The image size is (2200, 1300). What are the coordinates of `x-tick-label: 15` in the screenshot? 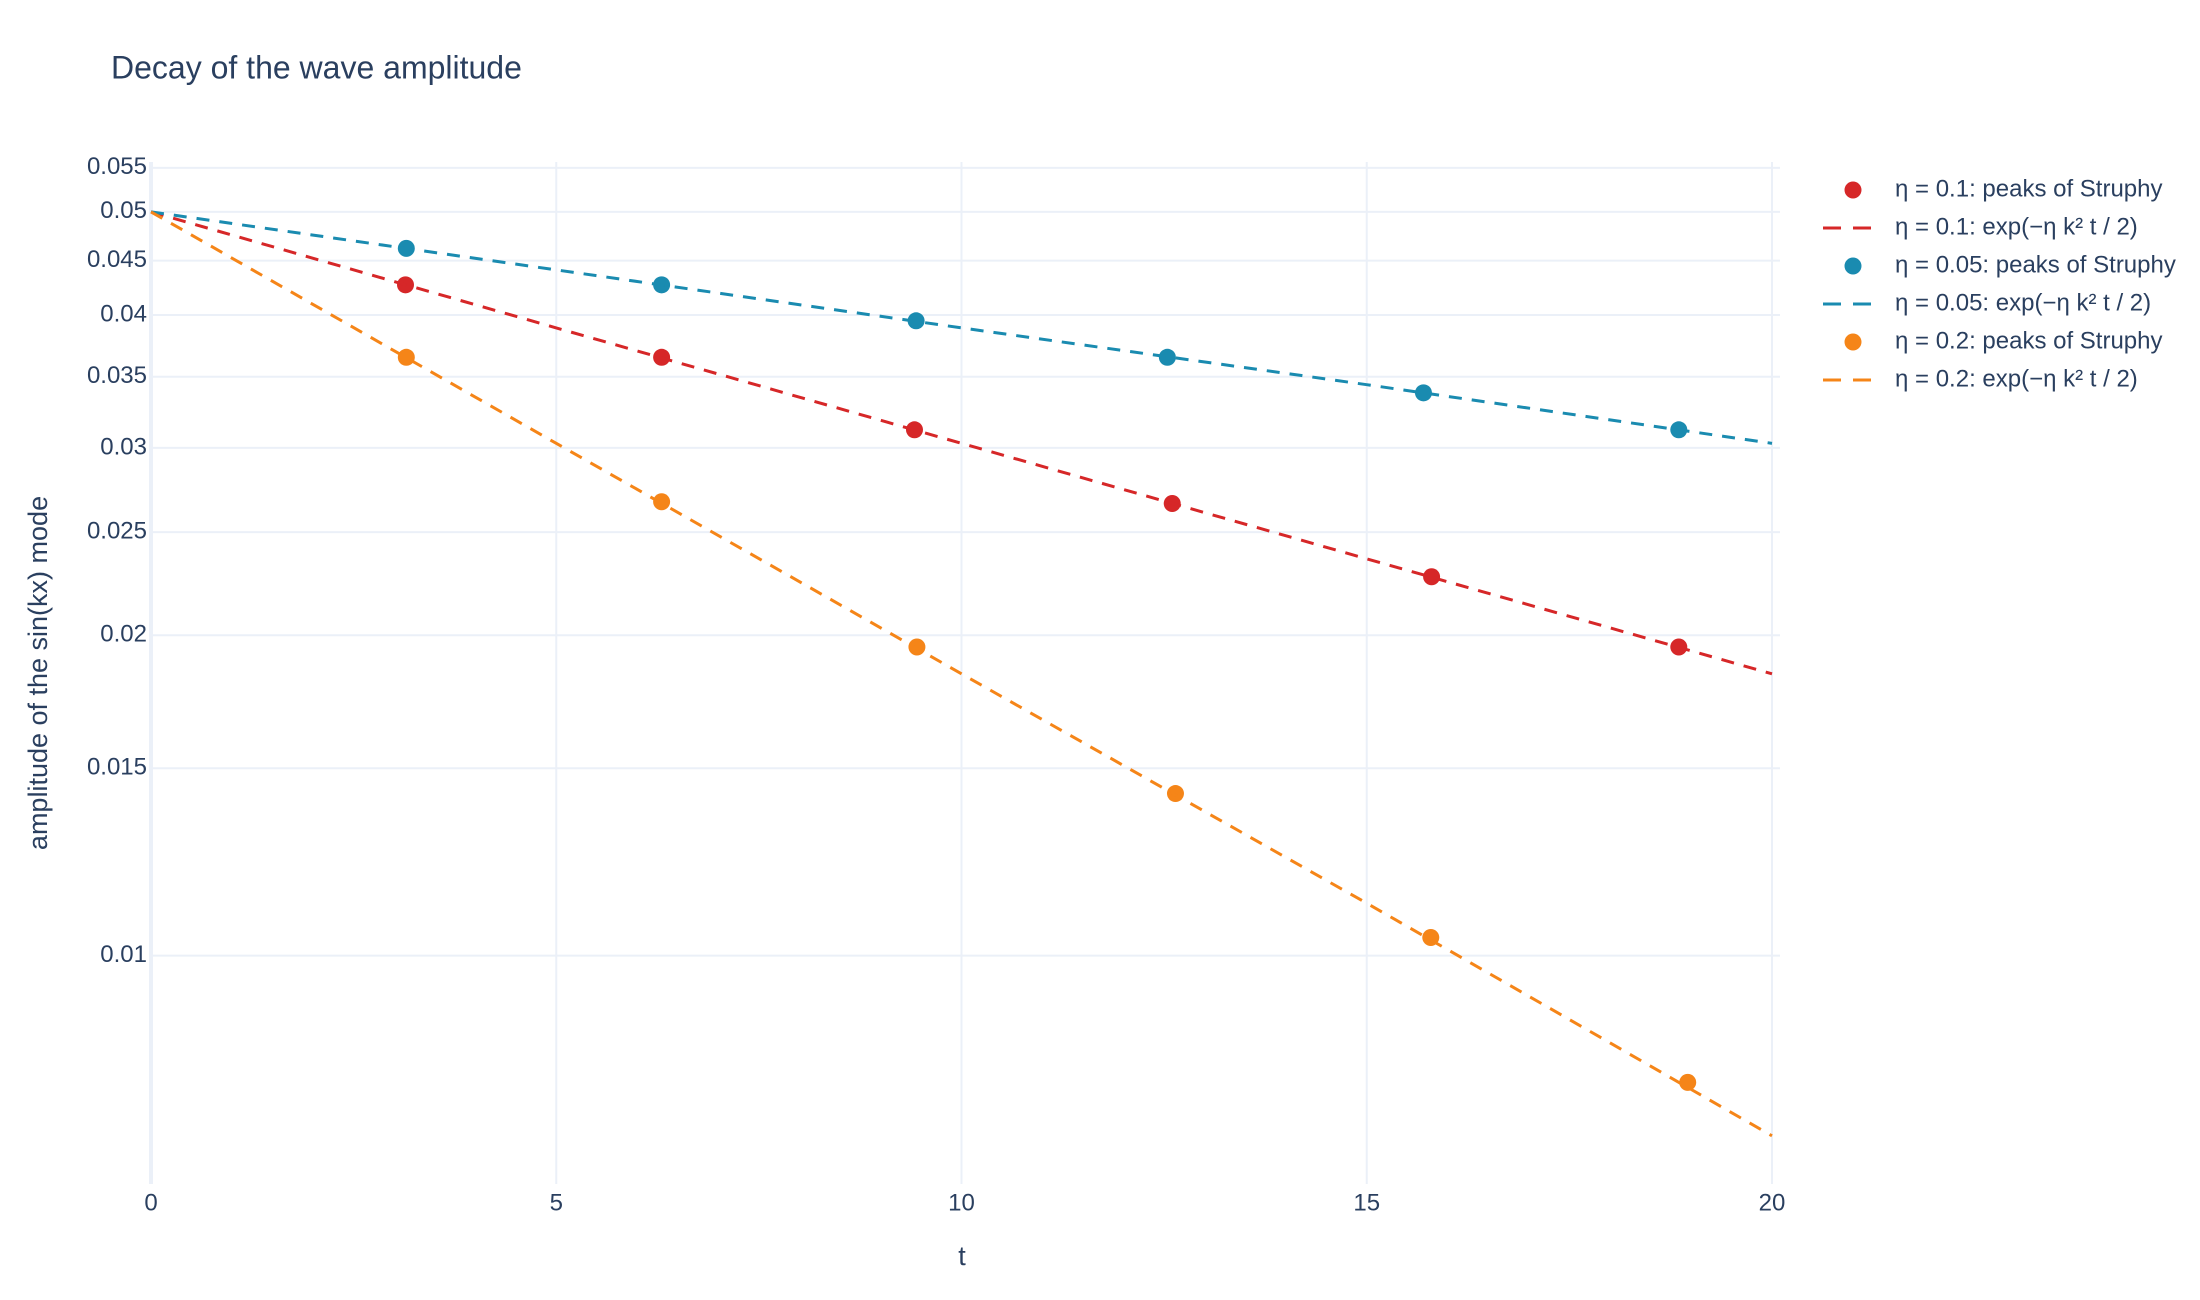 It's located at (1366, 1202).